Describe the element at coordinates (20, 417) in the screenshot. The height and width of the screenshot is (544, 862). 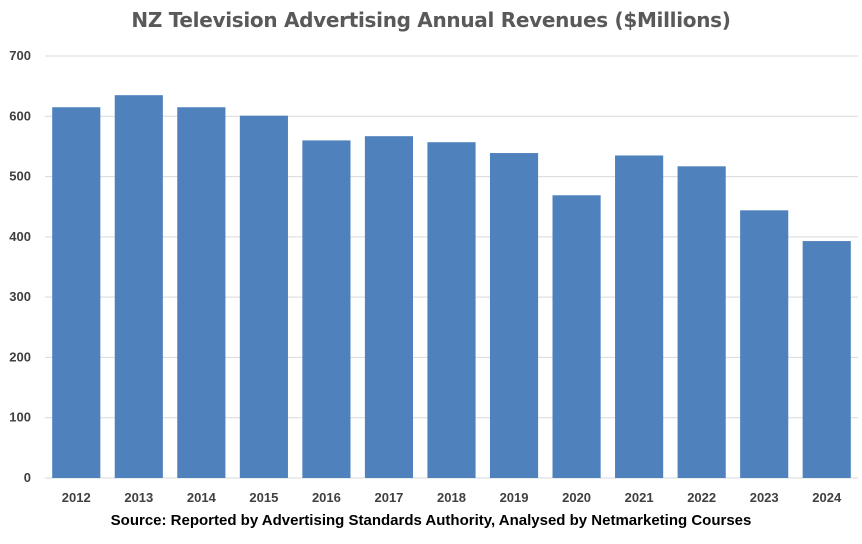
I see `y-tick-label: 100` at that location.